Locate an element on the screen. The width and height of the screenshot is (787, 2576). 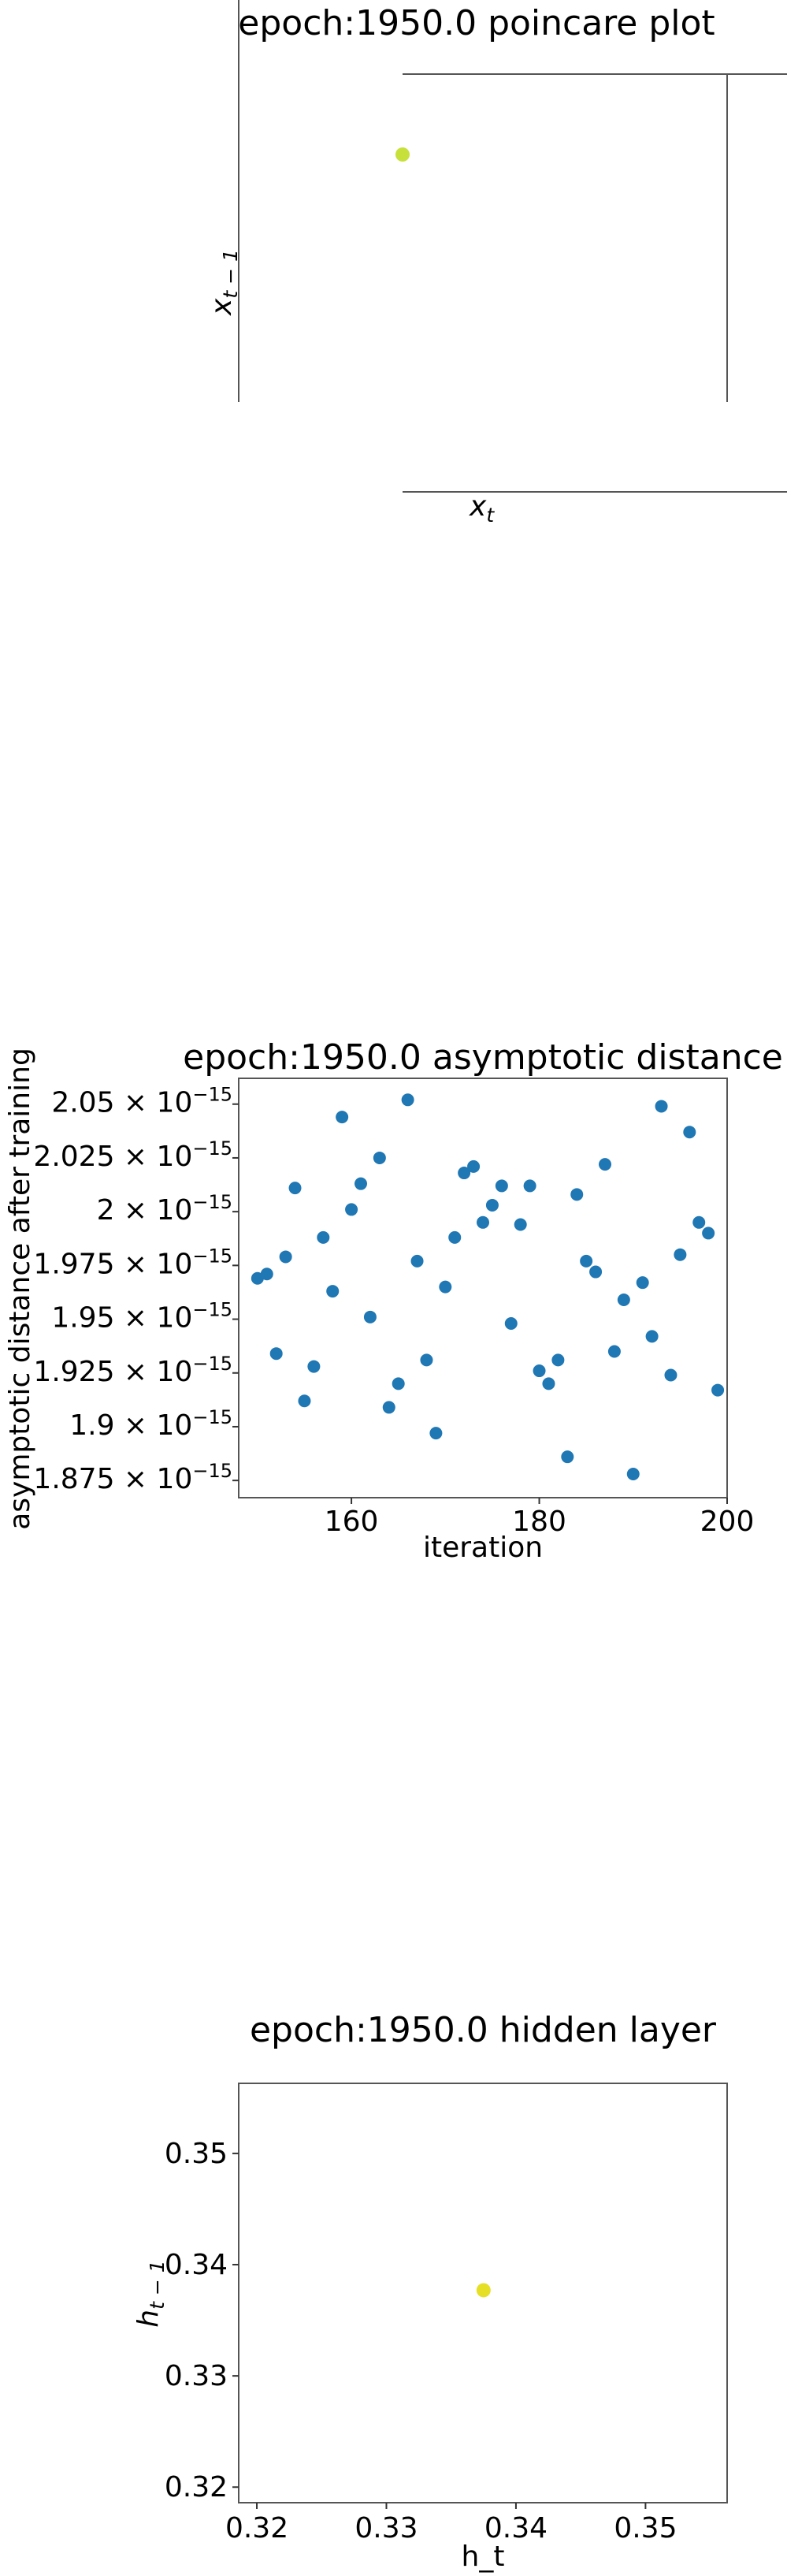
hidden-y-tick-label: 0.32 is located at coordinates (196, 2487).